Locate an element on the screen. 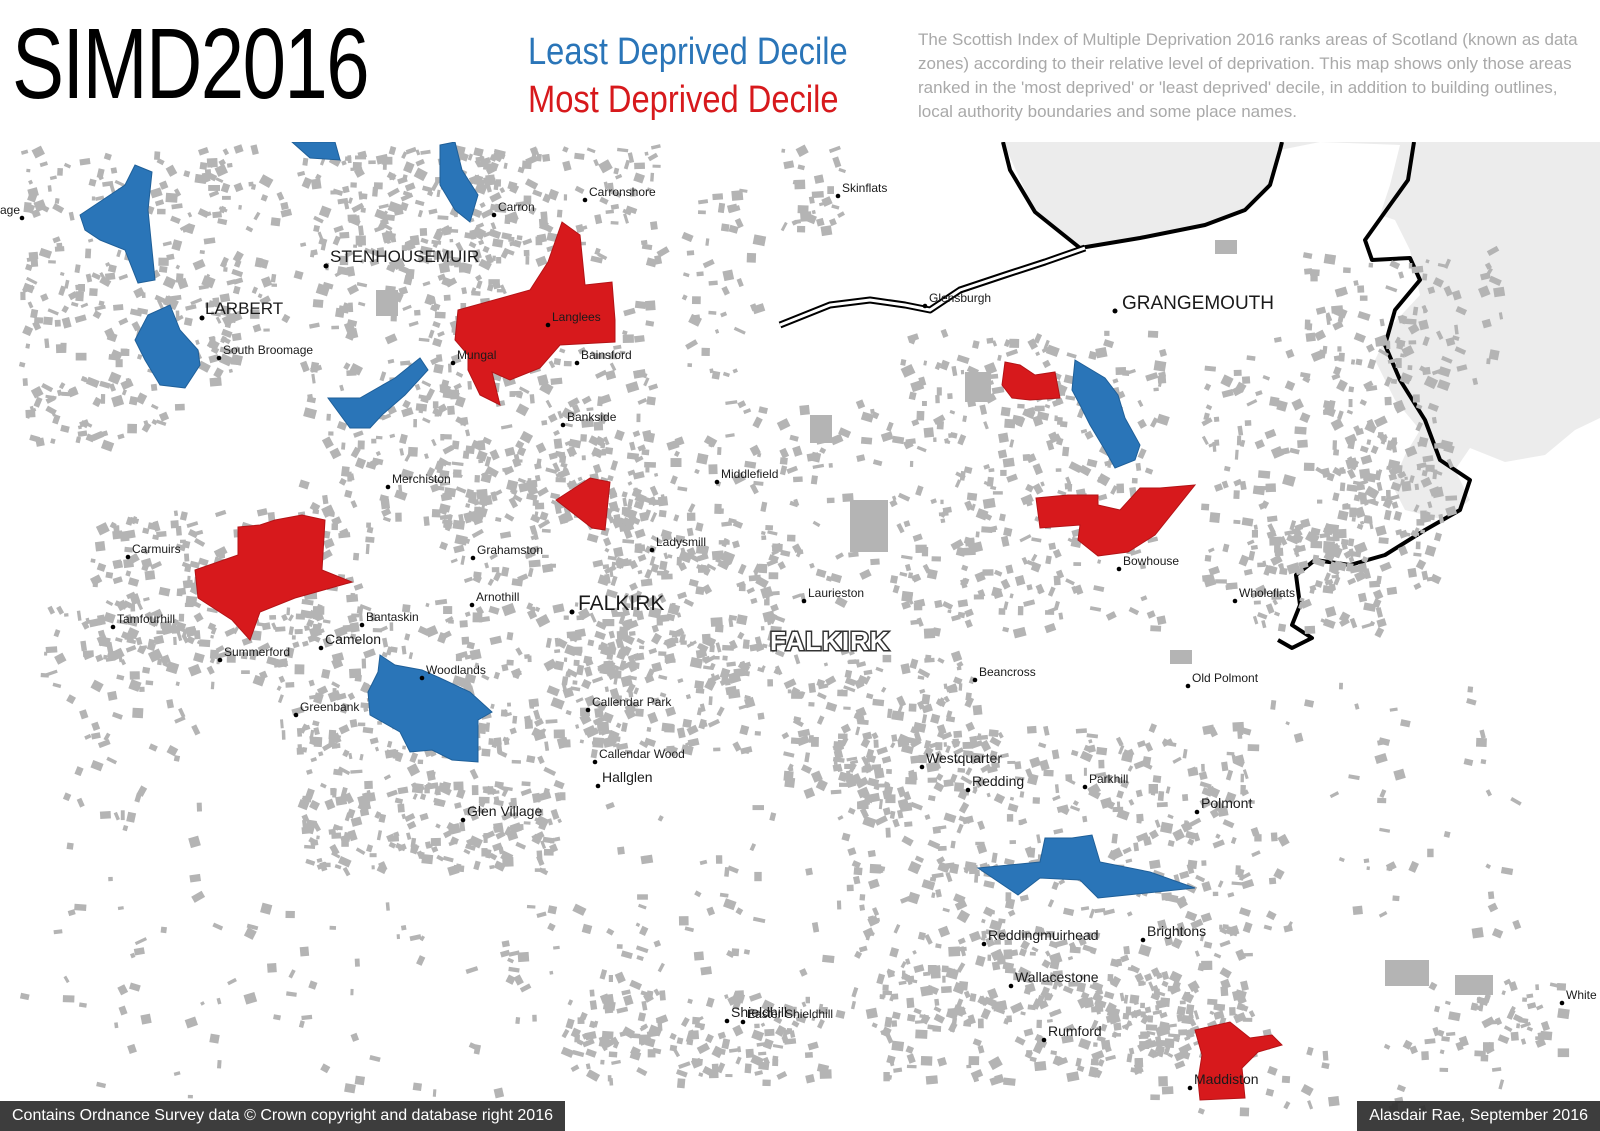  major-place-label: STENHOUSEMUIR is located at coordinates (404, 256).